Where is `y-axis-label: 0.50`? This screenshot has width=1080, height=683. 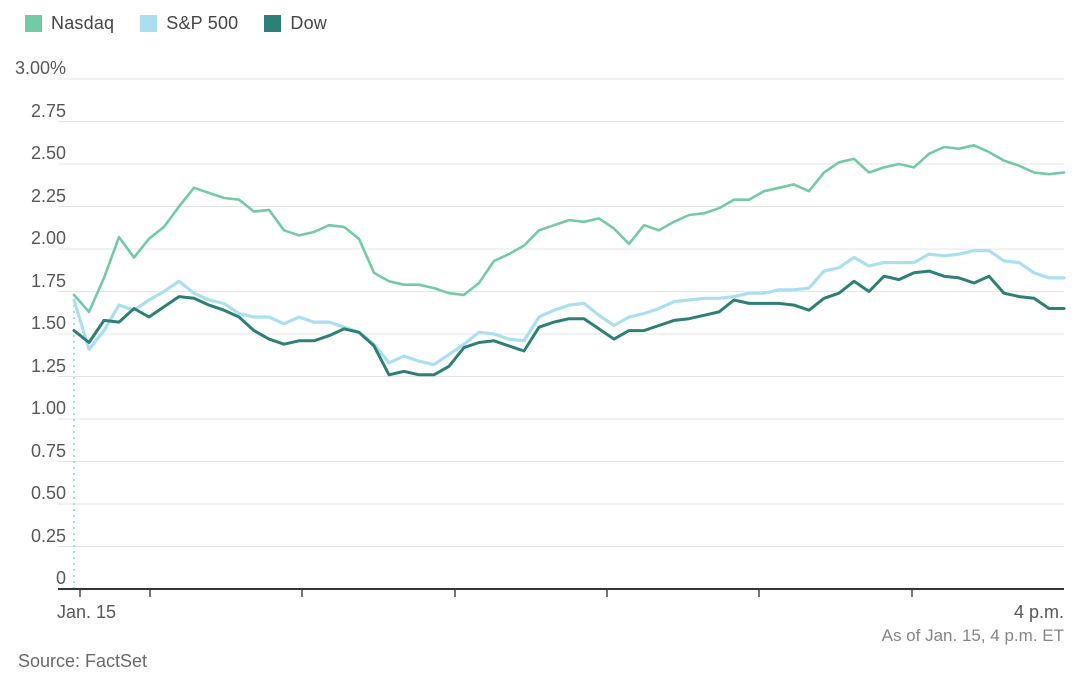 y-axis-label: 0.50 is located at coordinates (48, 493).